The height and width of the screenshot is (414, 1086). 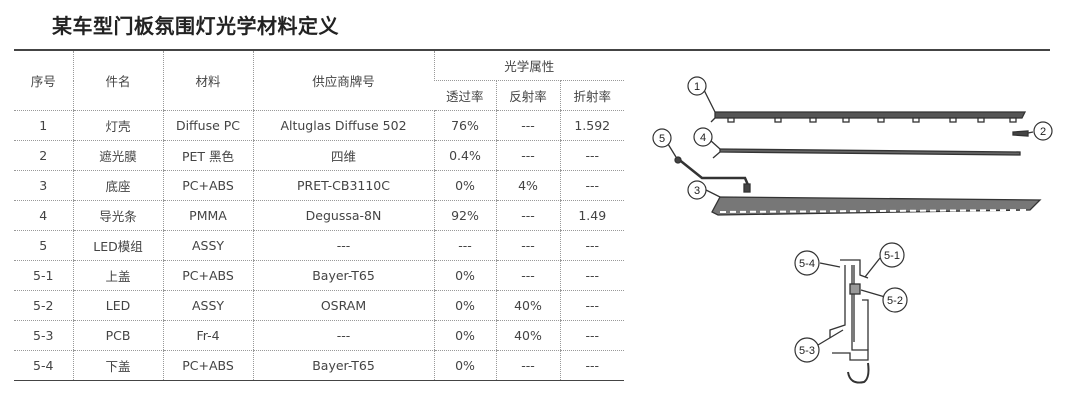 What do you see at coordinates (343, 155) in the screenshot?
I see `cell-supplier: 四维` at bounding box center [343, 155].